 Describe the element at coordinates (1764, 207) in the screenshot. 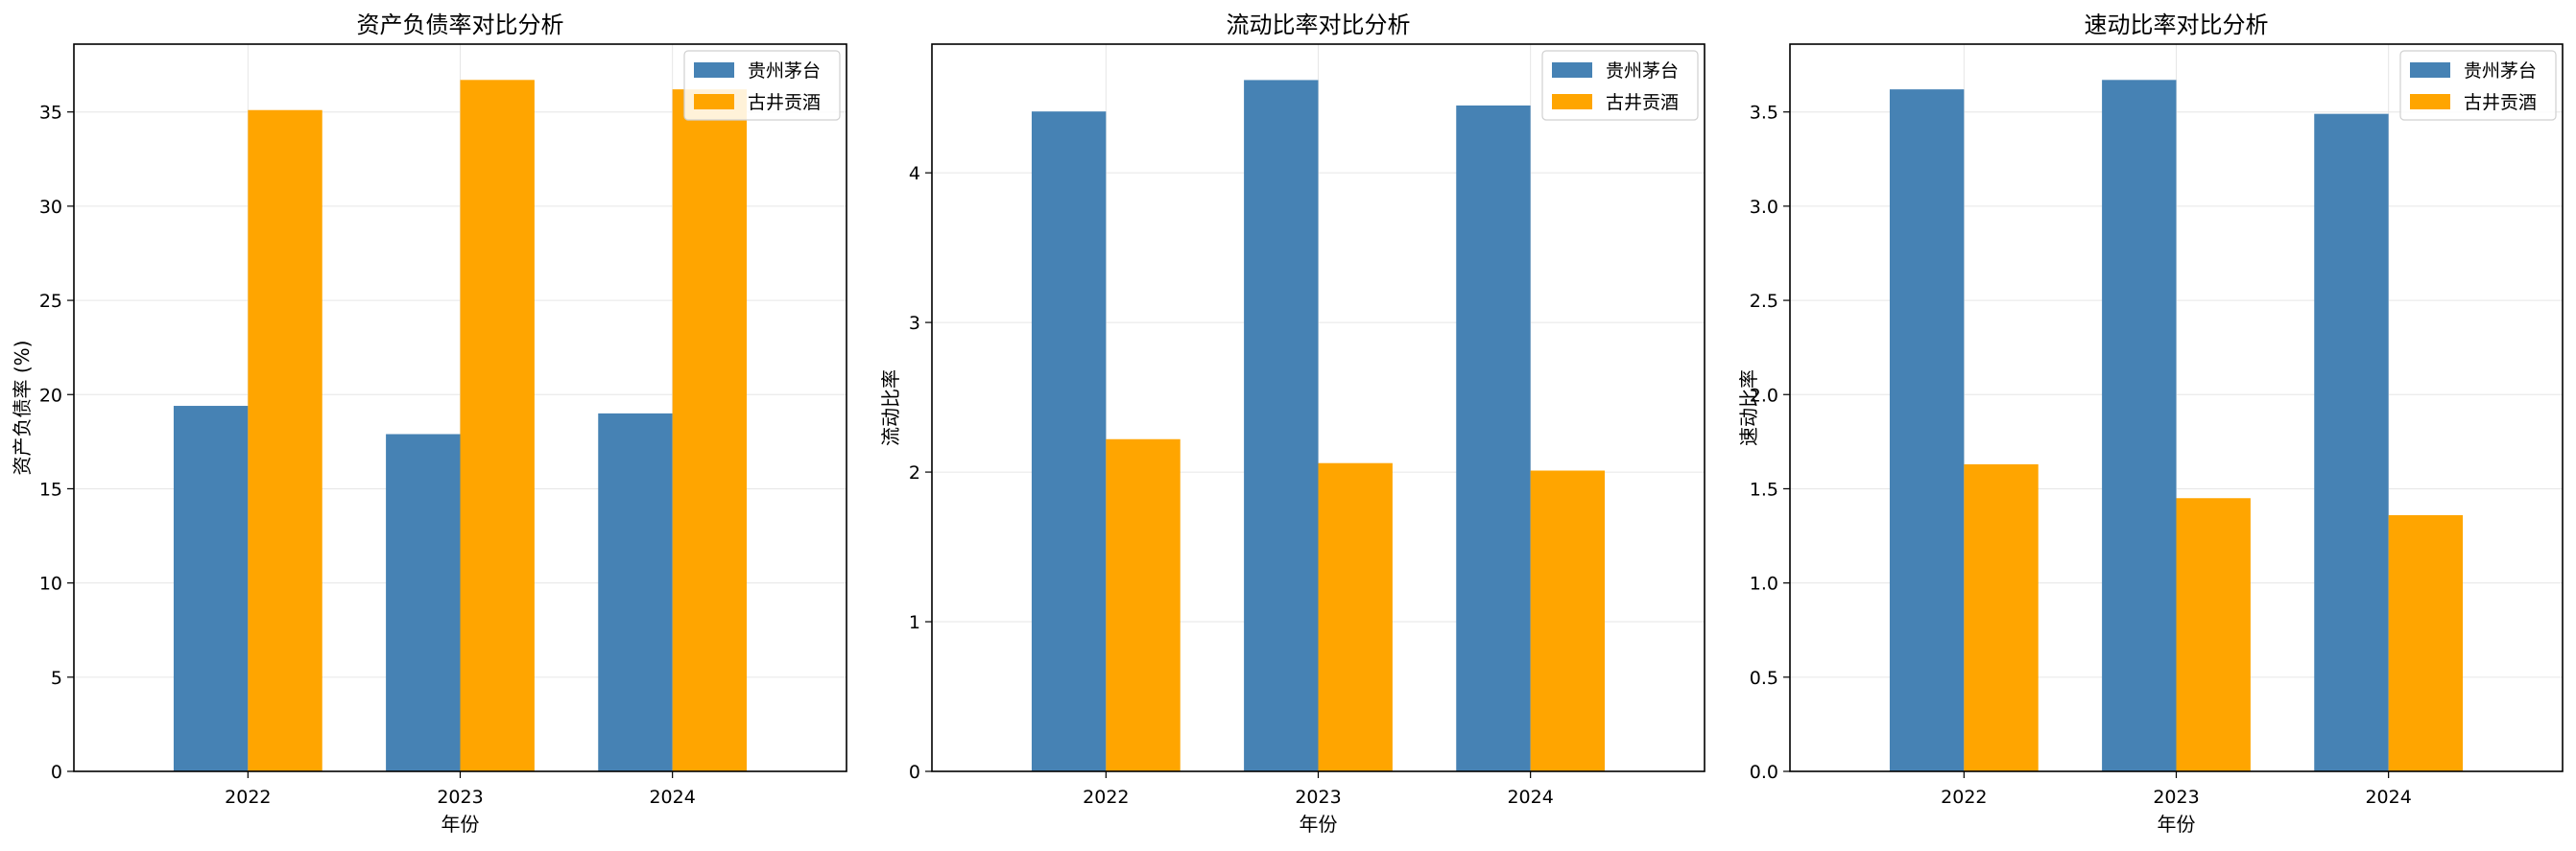

I see `y-tick-label: 3.0` at that location.